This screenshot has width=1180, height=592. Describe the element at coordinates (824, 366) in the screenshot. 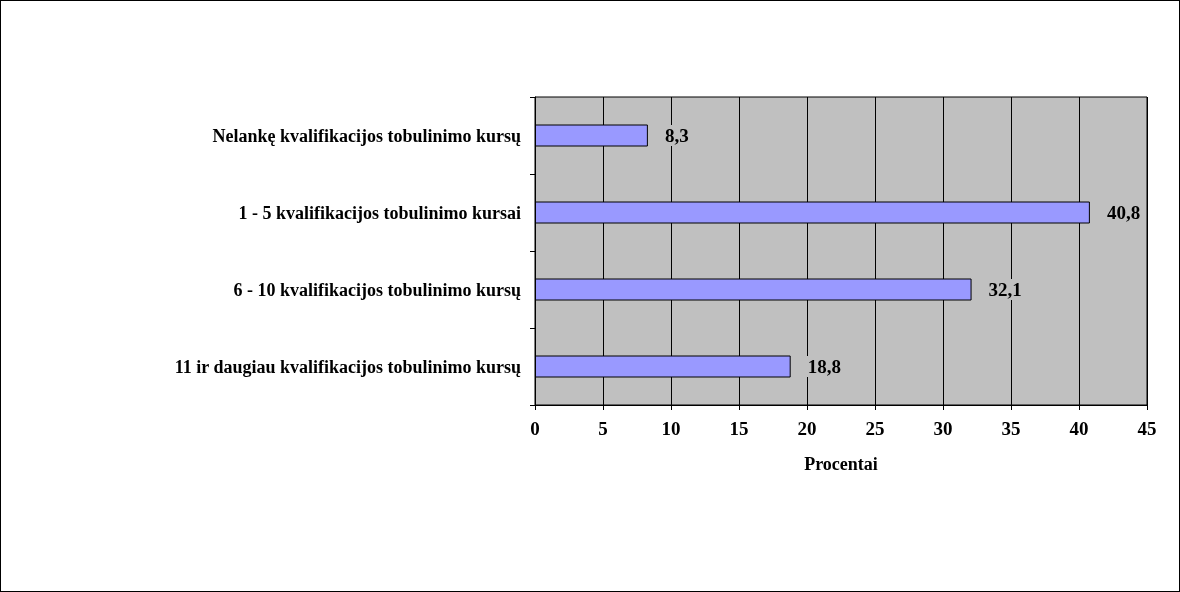

I see `data-label: 18,8` at that location.